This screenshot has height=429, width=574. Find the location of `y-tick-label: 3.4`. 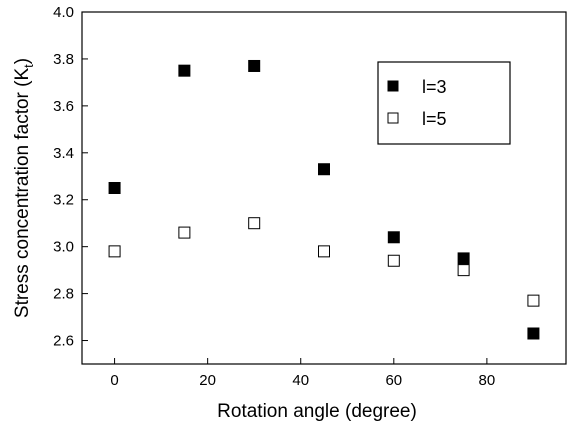

y-tick-label: 3.4 is located at coordinates (63, 153).